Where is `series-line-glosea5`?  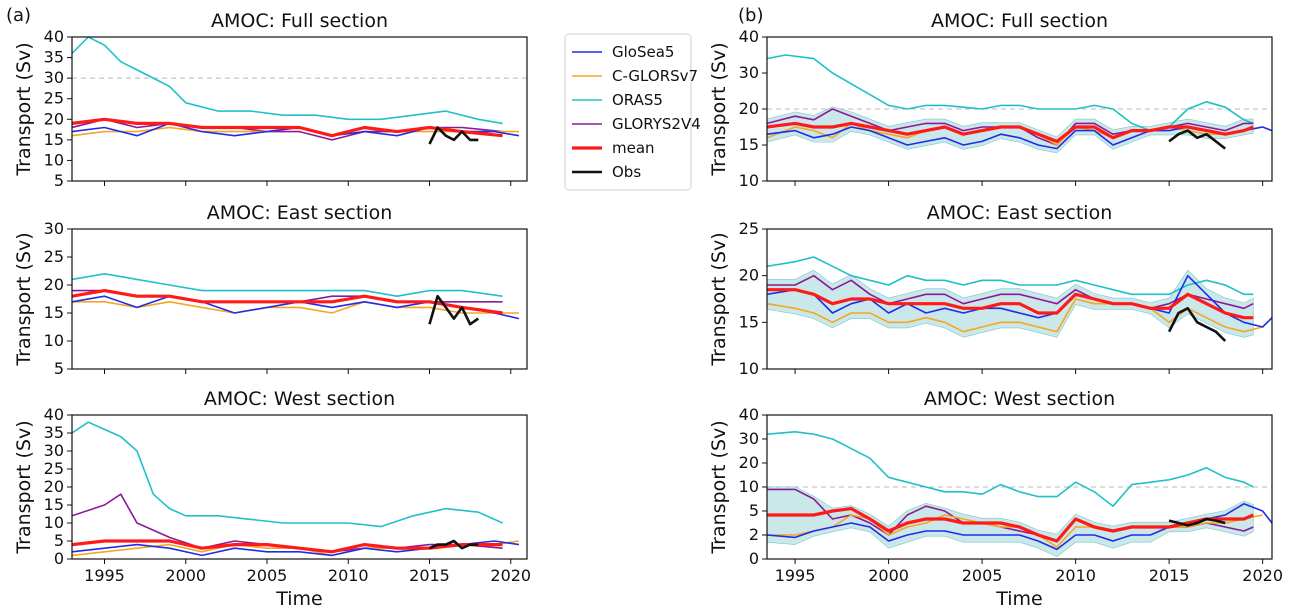 series-line-glosea5 is located at coordinates (1019, 301).